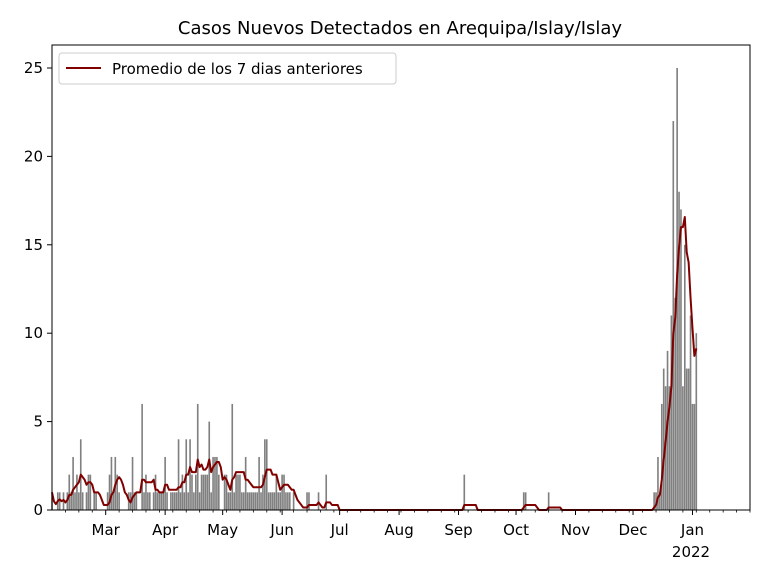 Image resolution: width=768 pixels, height=576 pixels. Describe the element at coordinates (575, 530) in the screenshot. I see `x-tick-label: Nov` at that location.